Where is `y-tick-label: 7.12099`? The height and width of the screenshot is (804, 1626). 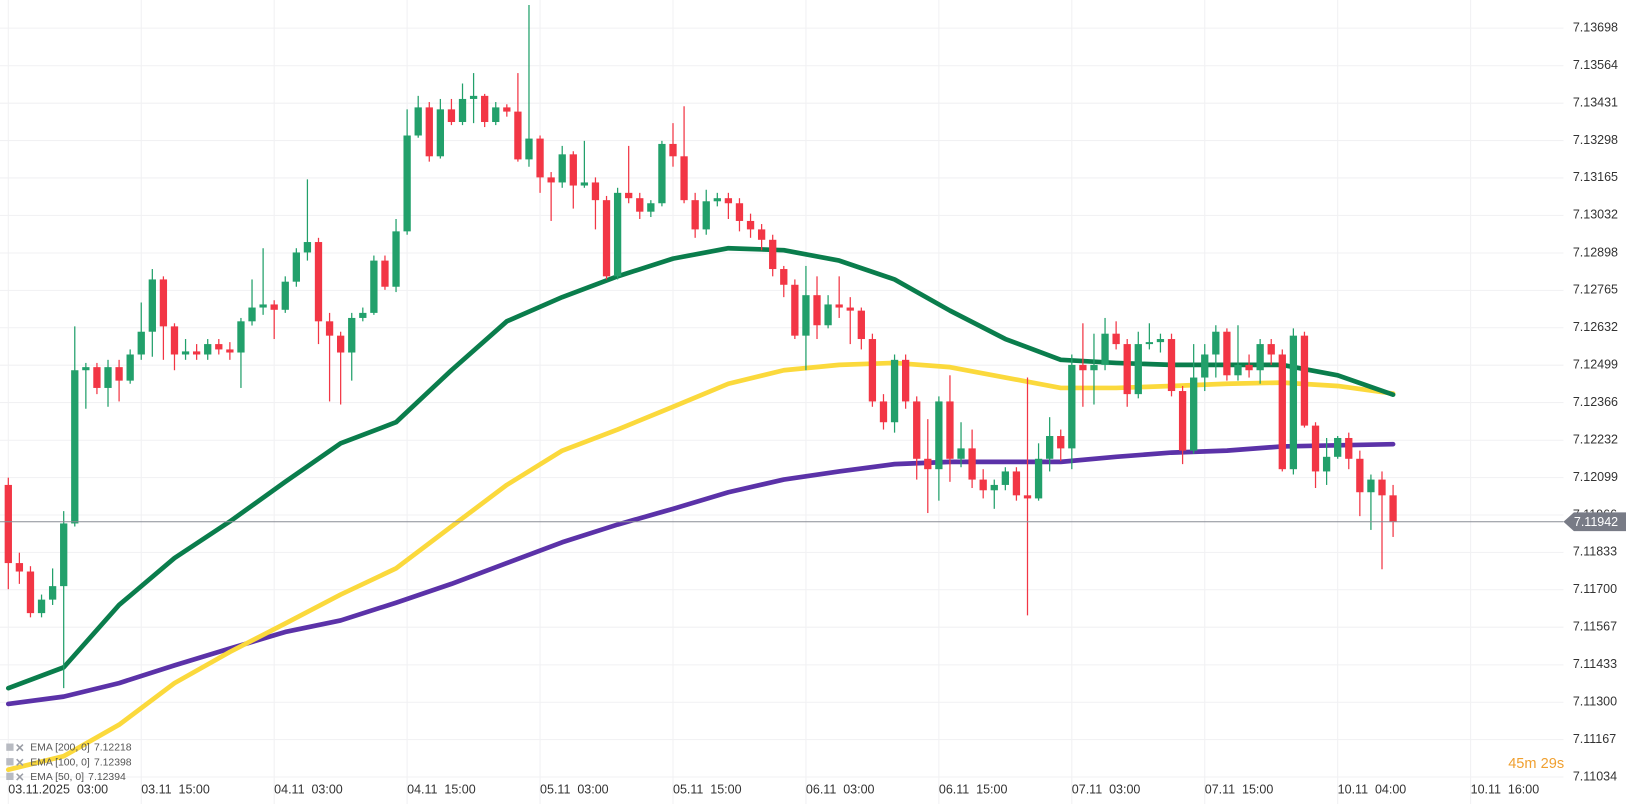
y-tick-label: 7.12099 is located at coordinates (1595, 477).